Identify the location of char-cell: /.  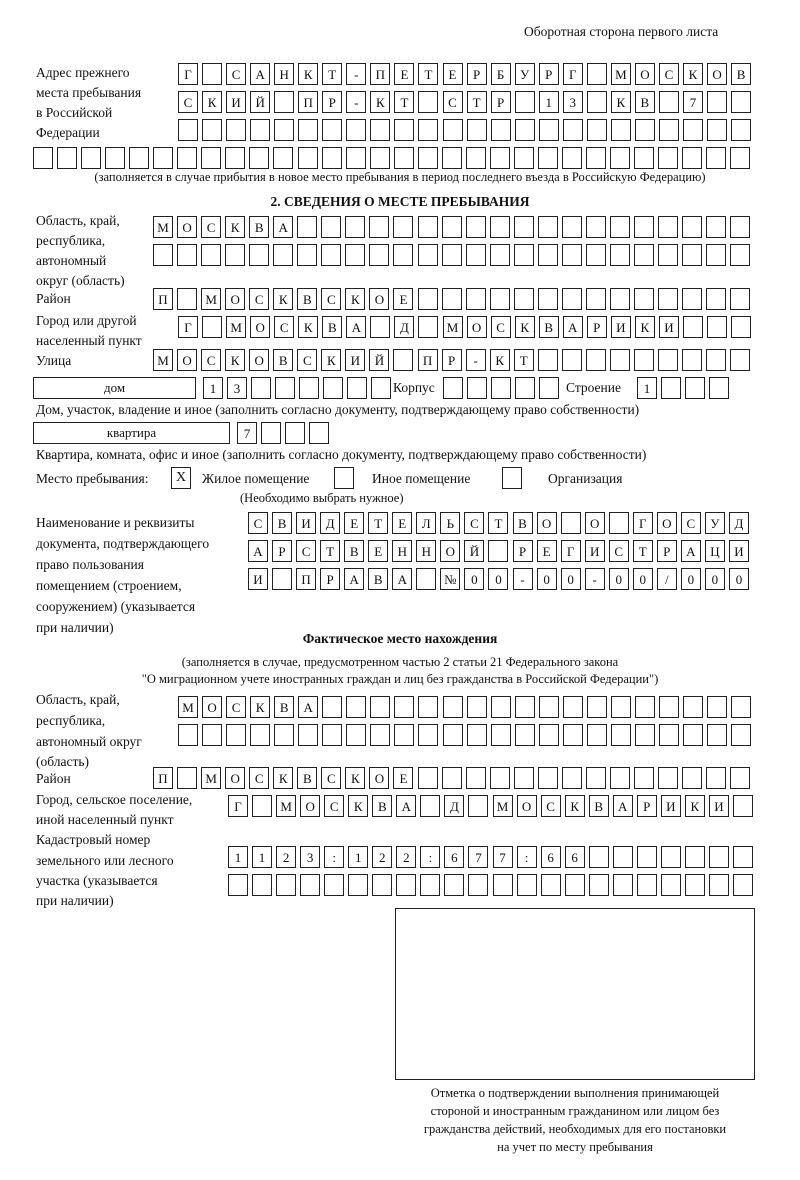
(666, 579).